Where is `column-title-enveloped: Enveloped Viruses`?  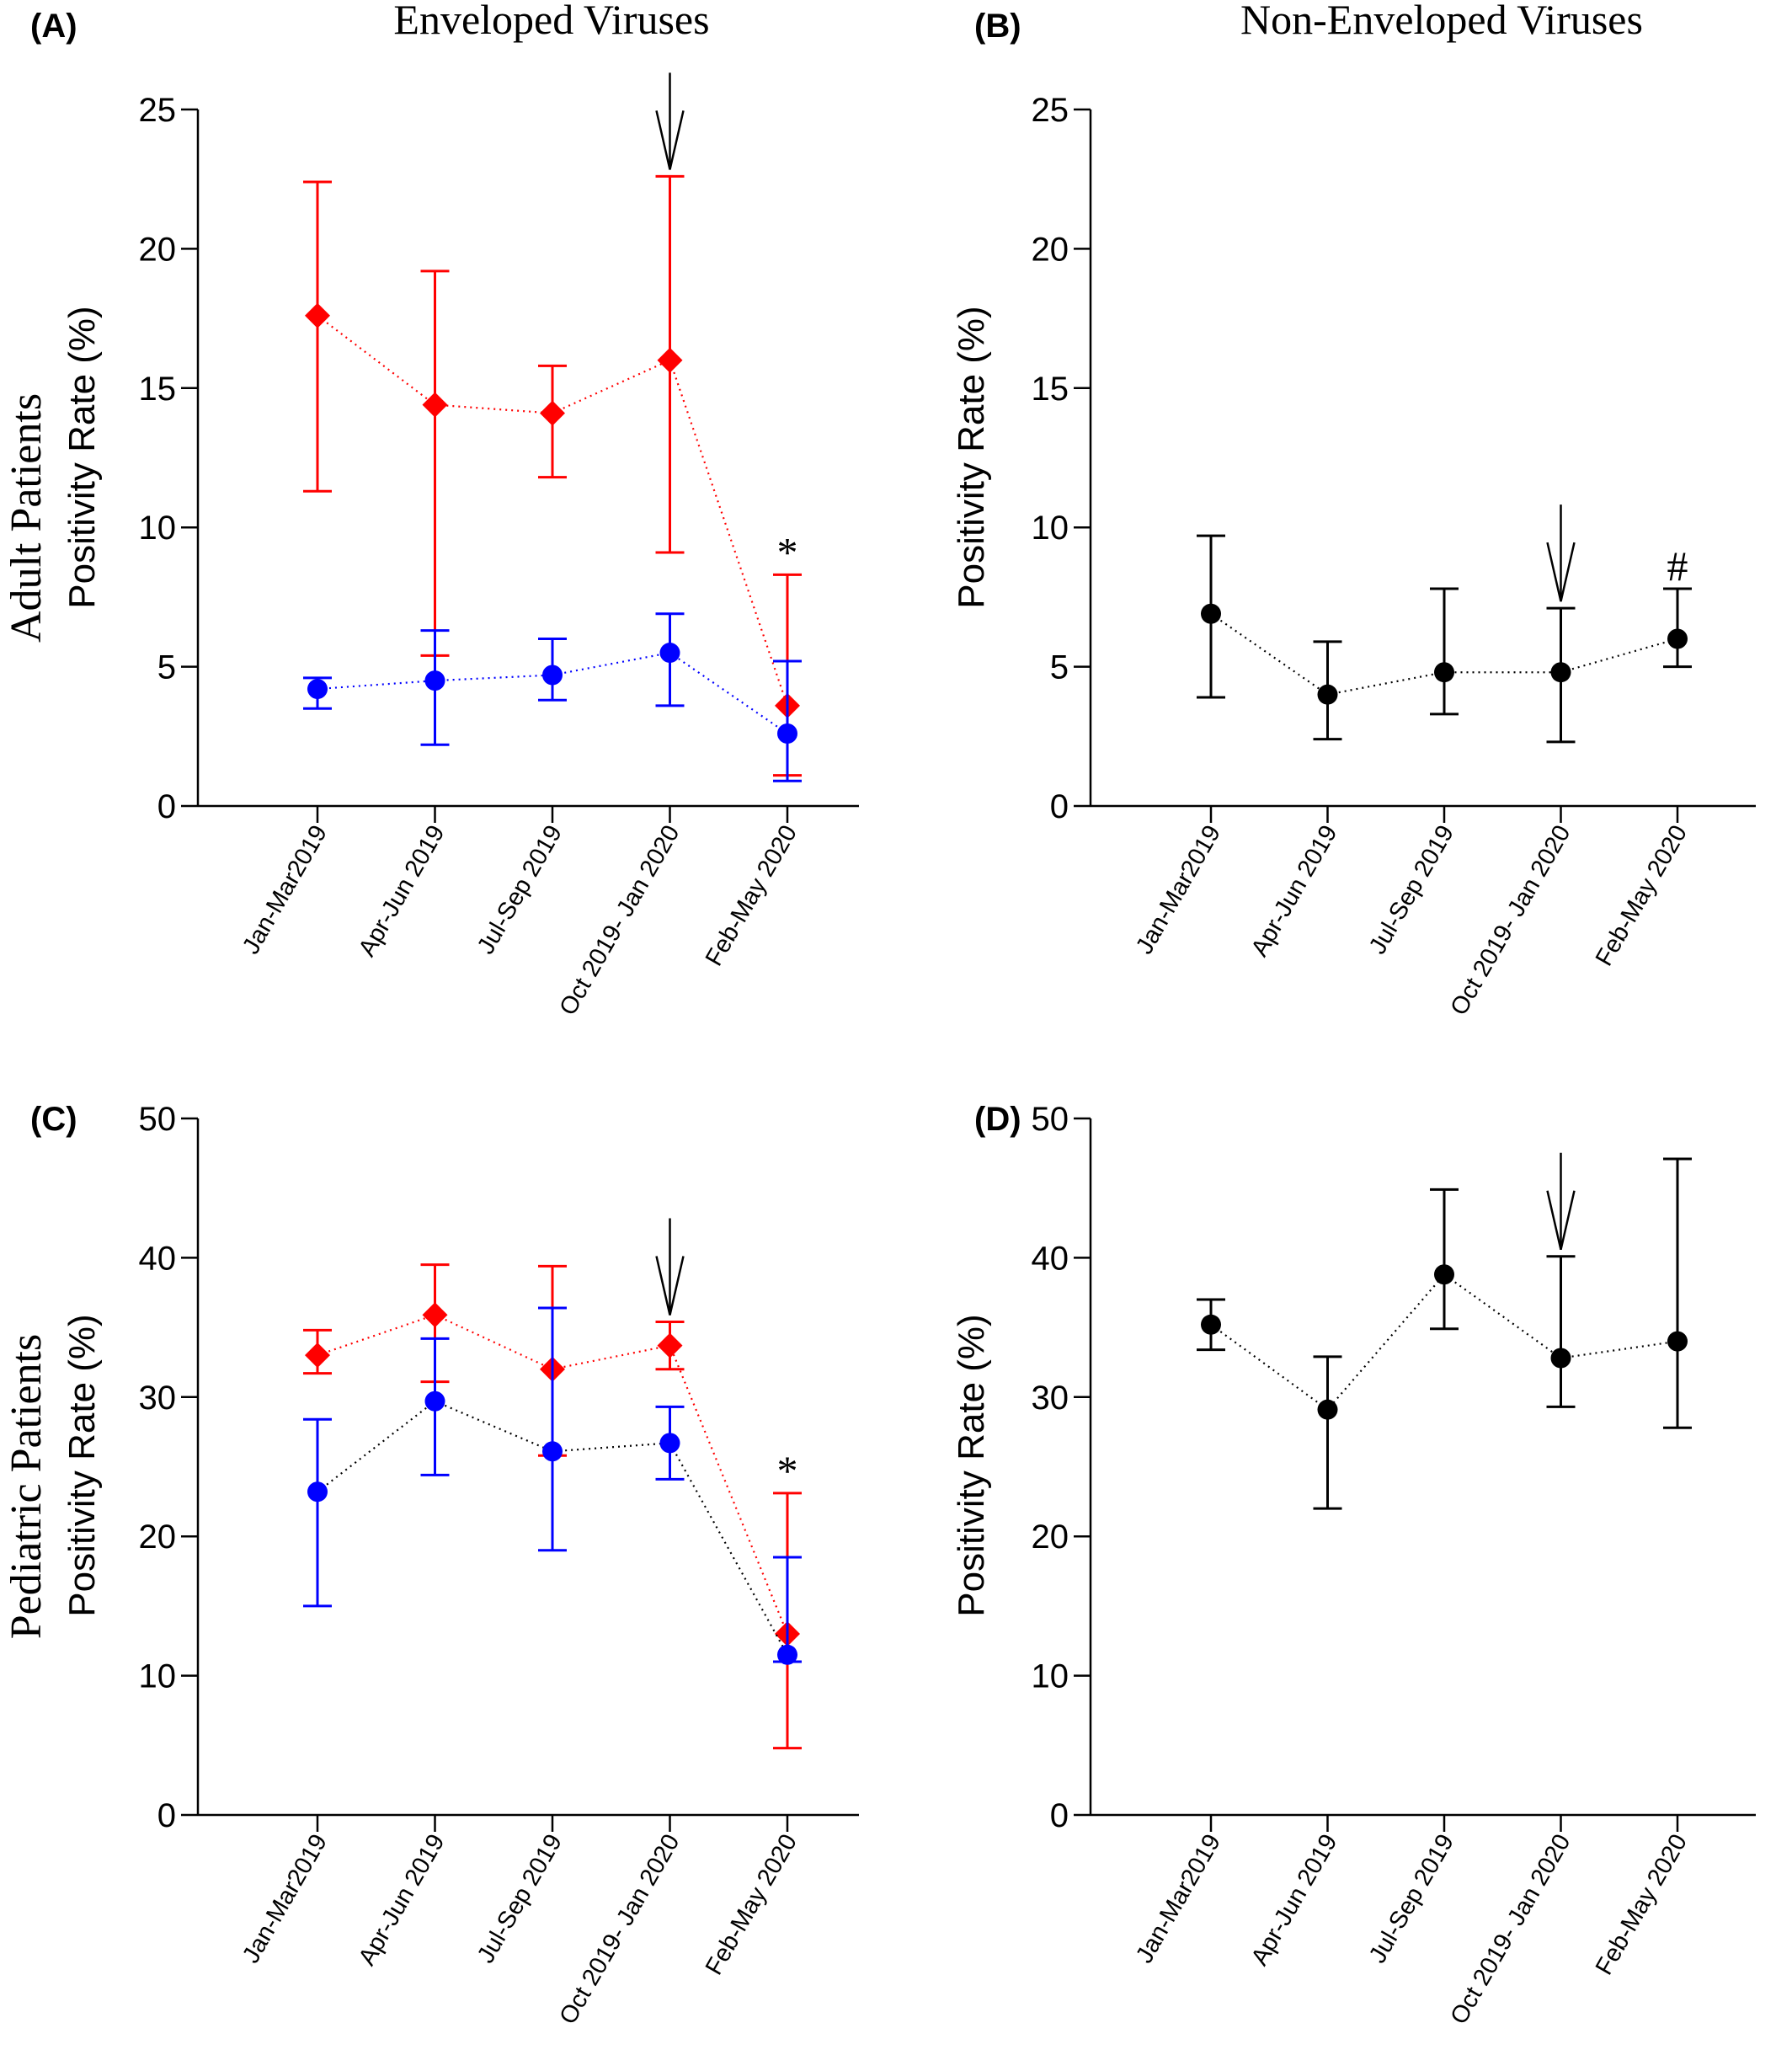
column-title-enveloped: Enveloped Viruses is located at coordinates (551, 22).